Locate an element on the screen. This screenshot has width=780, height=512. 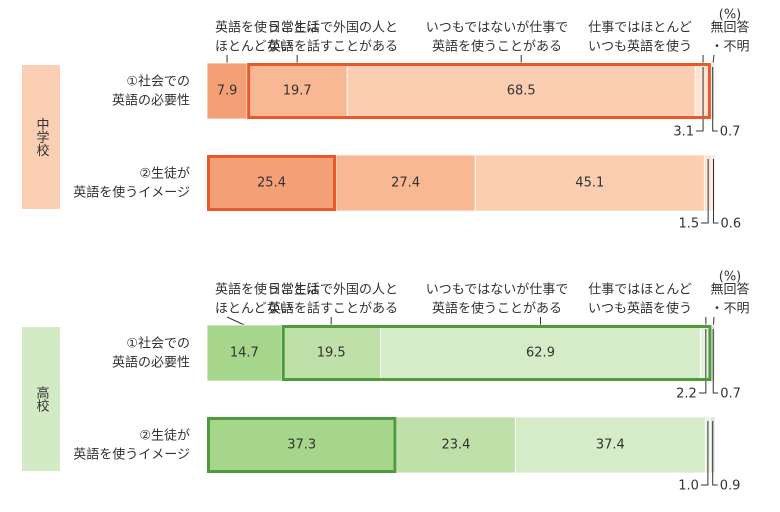
group-label: 高校 is located at coordinates (42, 398).